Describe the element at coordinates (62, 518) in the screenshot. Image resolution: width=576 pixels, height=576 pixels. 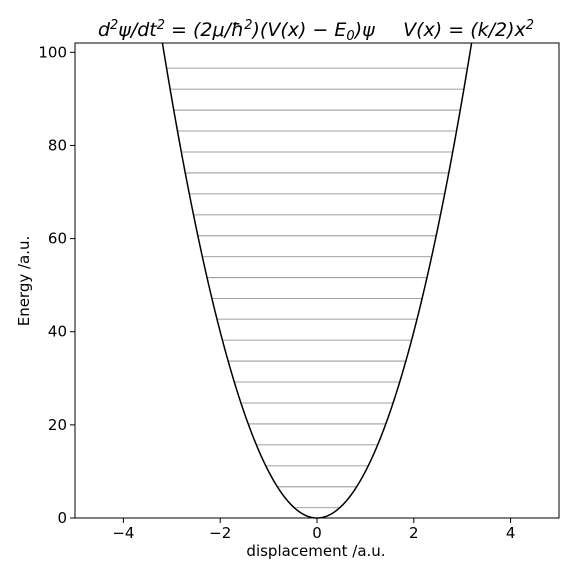
I see `y-tick-label: 0` at that location.